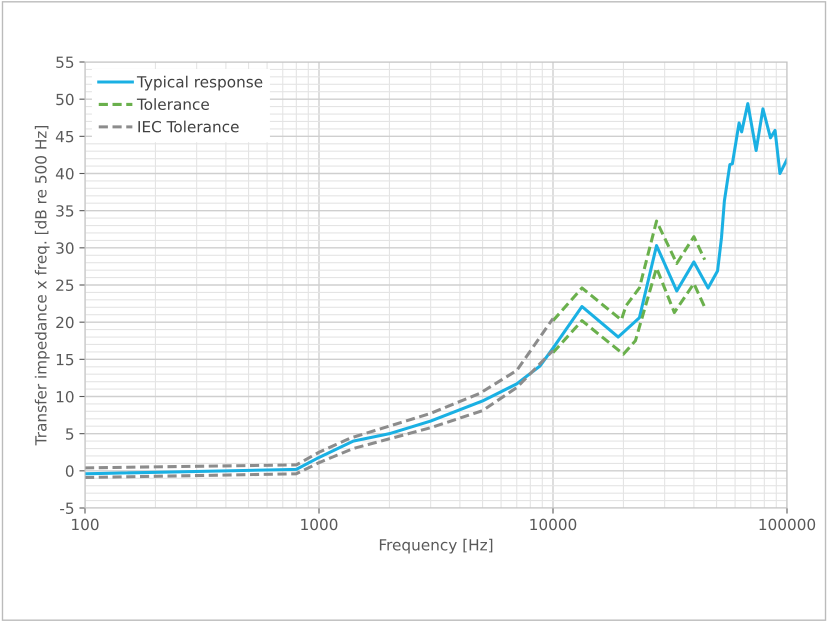 Image resolution: width=828 pixels, height=622 pixels. I want to click on y-tick-label: 20, so click(65, 322).